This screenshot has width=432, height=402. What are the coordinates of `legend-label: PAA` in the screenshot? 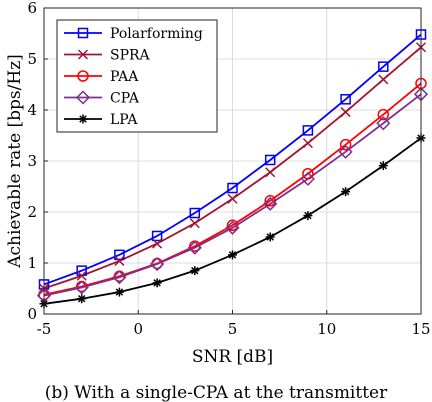 It's located at (124, 77).